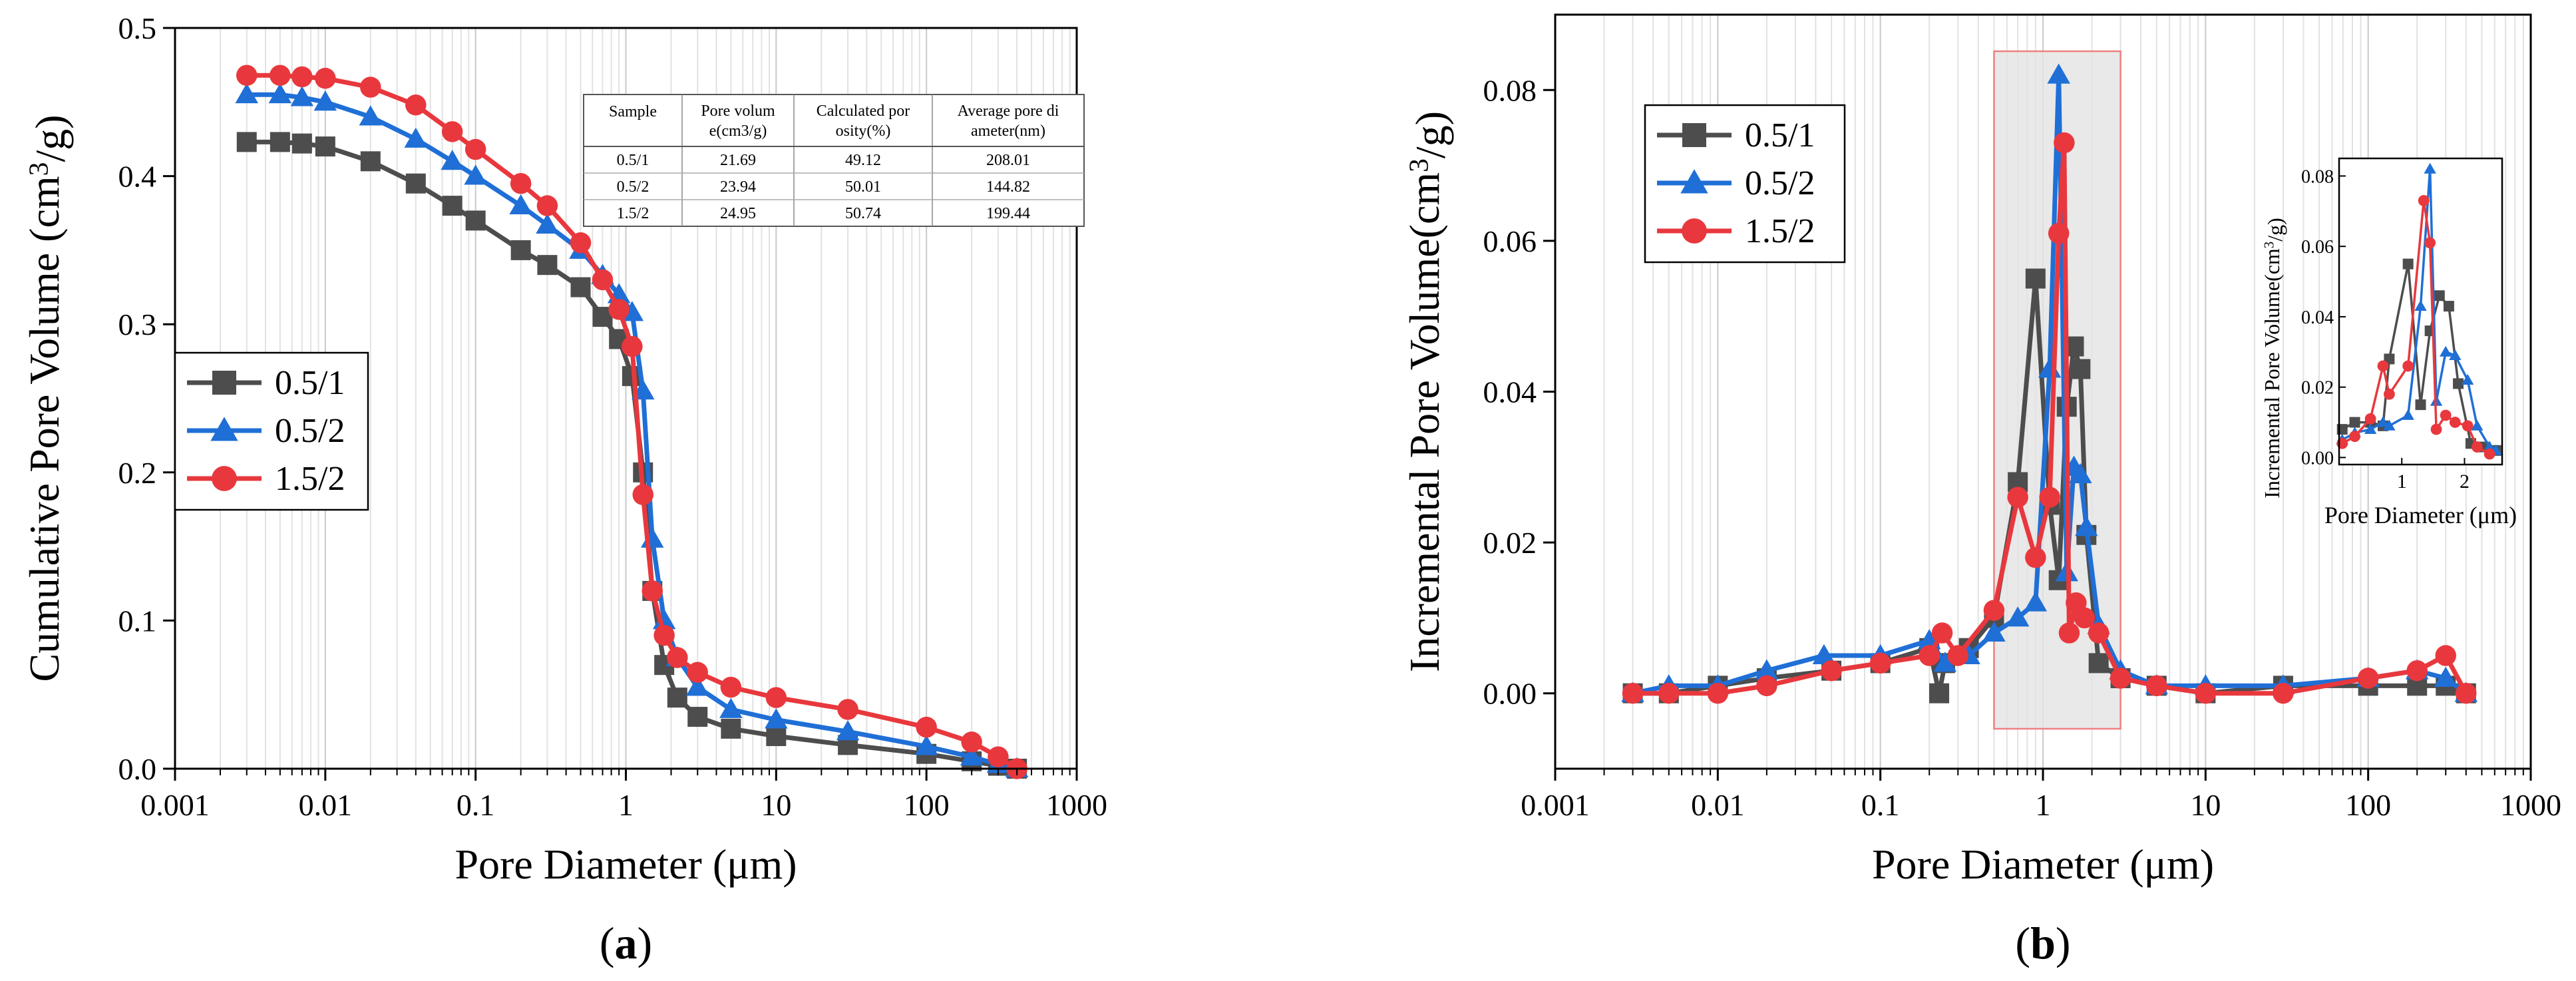  Describe the element at coordinates (863, 187) in the screenshot. I see `table-cell: 50.01` at that location.